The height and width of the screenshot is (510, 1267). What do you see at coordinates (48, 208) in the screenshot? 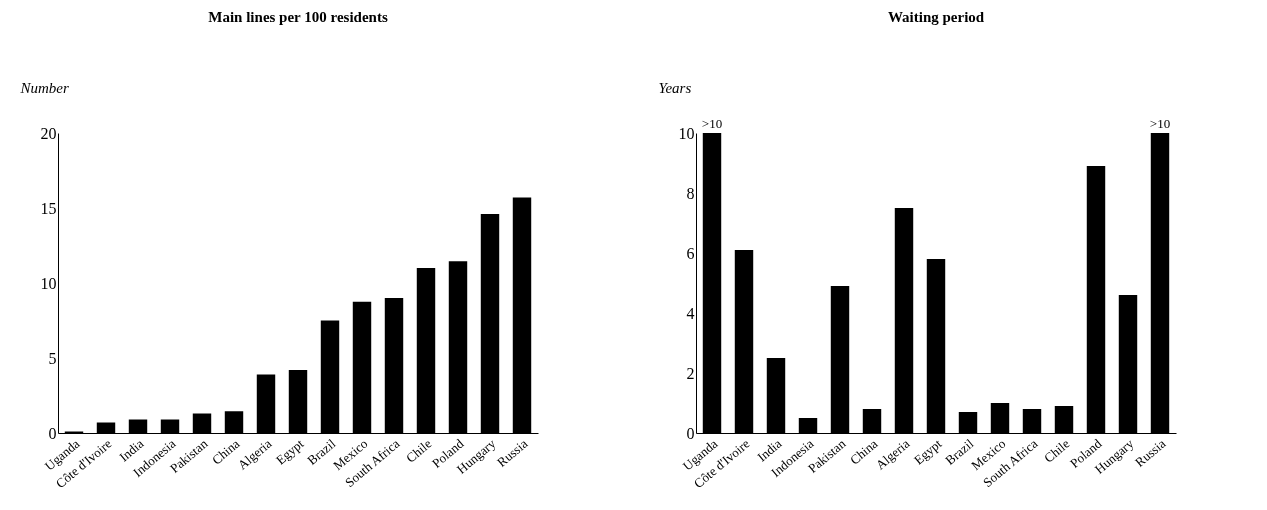
I see `y-tick-label: 15` at bounding box center [48, 208].